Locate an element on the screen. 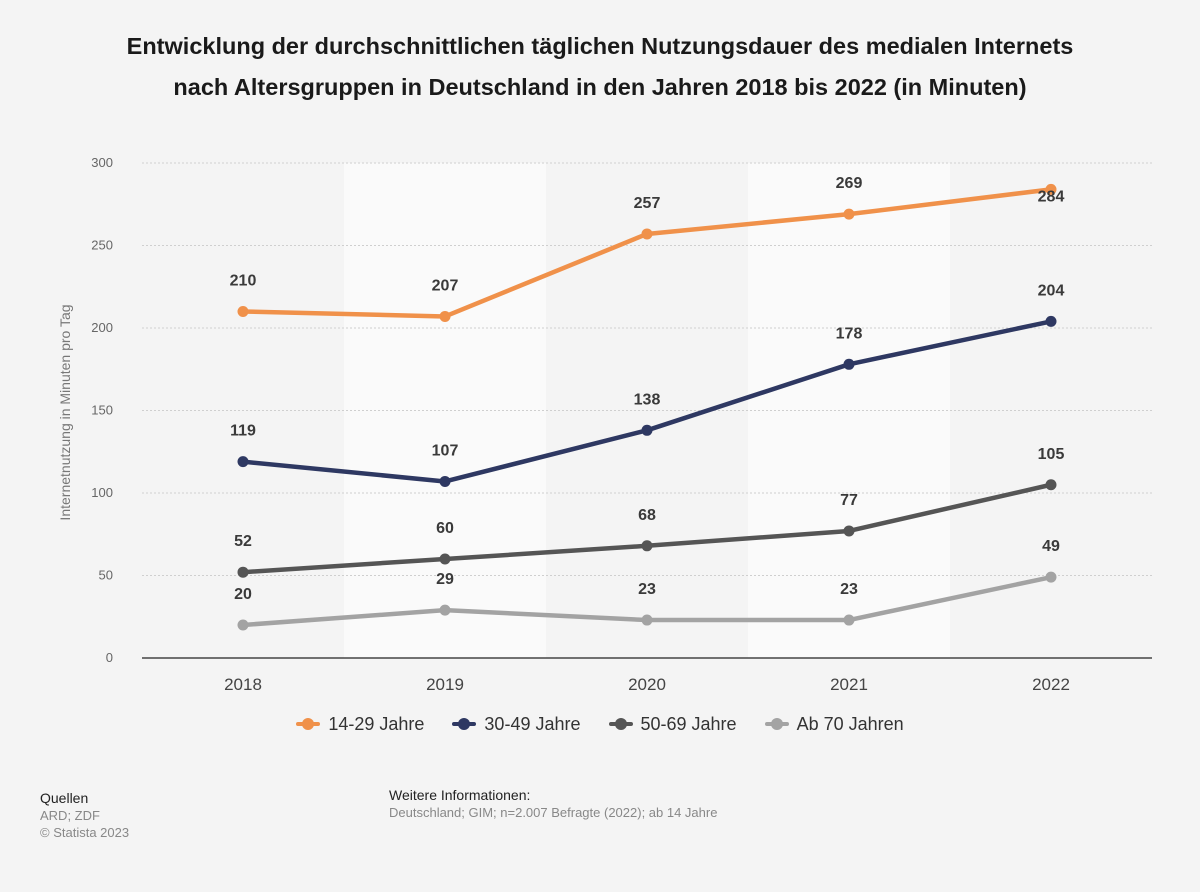  y-tick-label: 50 is located at coordinates (106, 575).